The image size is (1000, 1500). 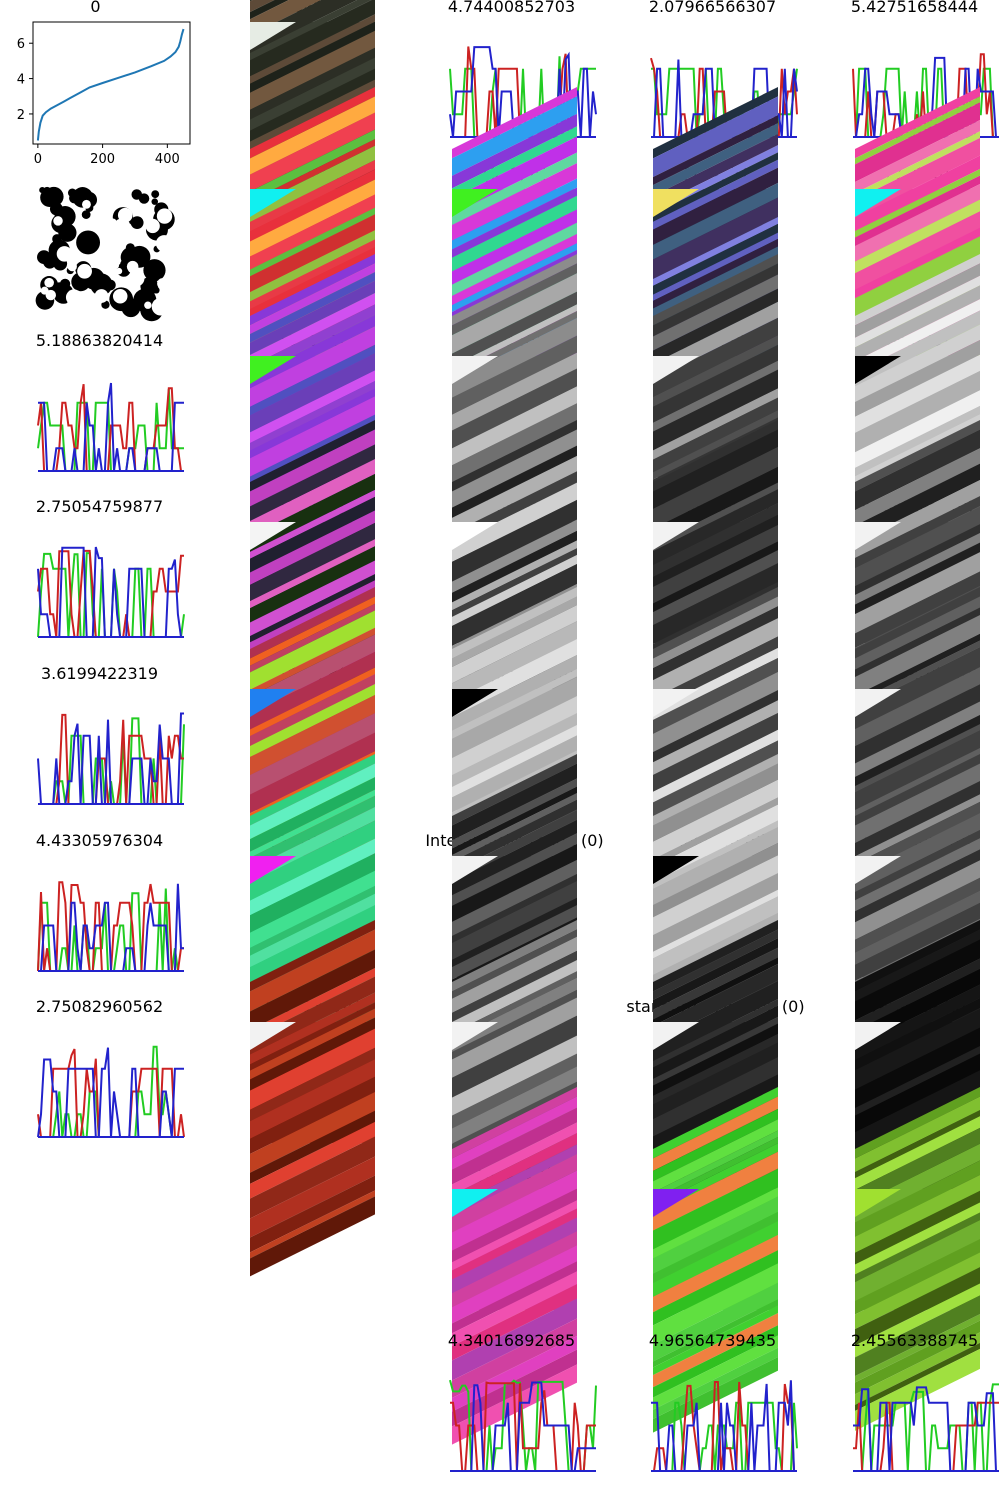 What do you see at coordinates (21, 44) in the screenshot?
I see `y-tick-label: 6` at bounding box center [21, 44].